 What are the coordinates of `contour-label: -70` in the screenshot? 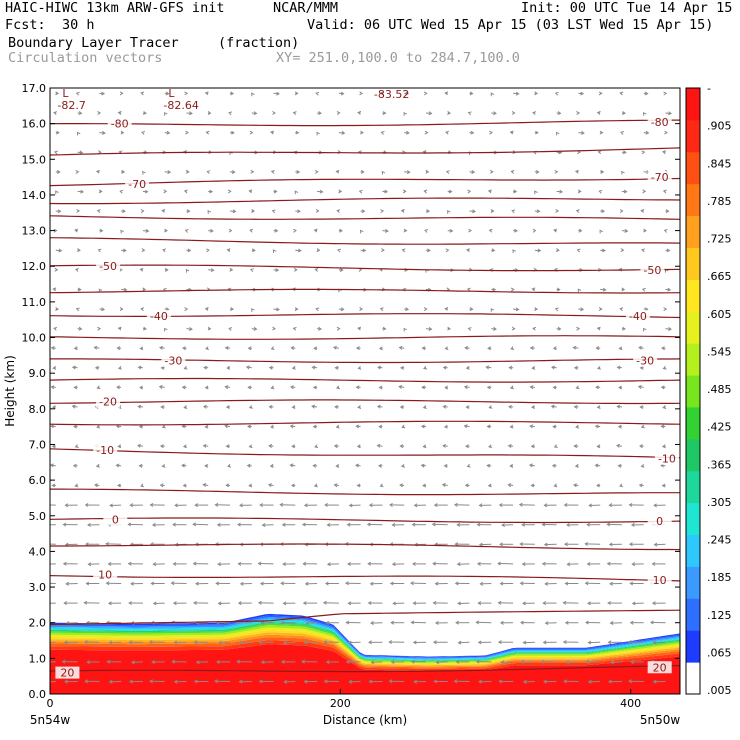 It's located at (660, 177).